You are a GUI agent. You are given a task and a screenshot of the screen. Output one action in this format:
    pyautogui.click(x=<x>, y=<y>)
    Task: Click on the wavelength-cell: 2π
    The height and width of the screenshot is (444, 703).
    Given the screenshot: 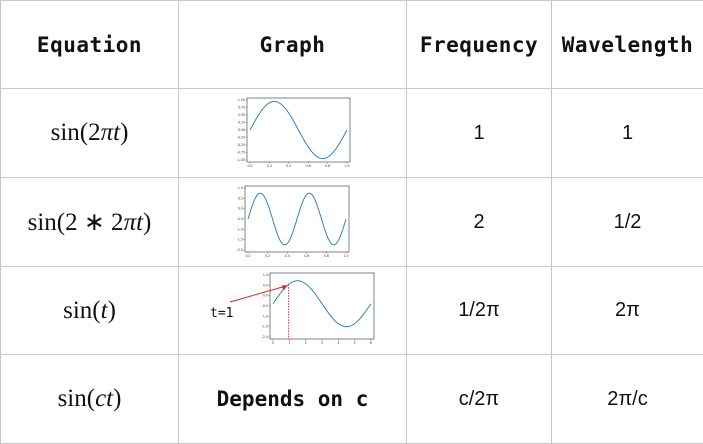 What is the action you would take?
    pyautogui.click(x=627, y=311)
    